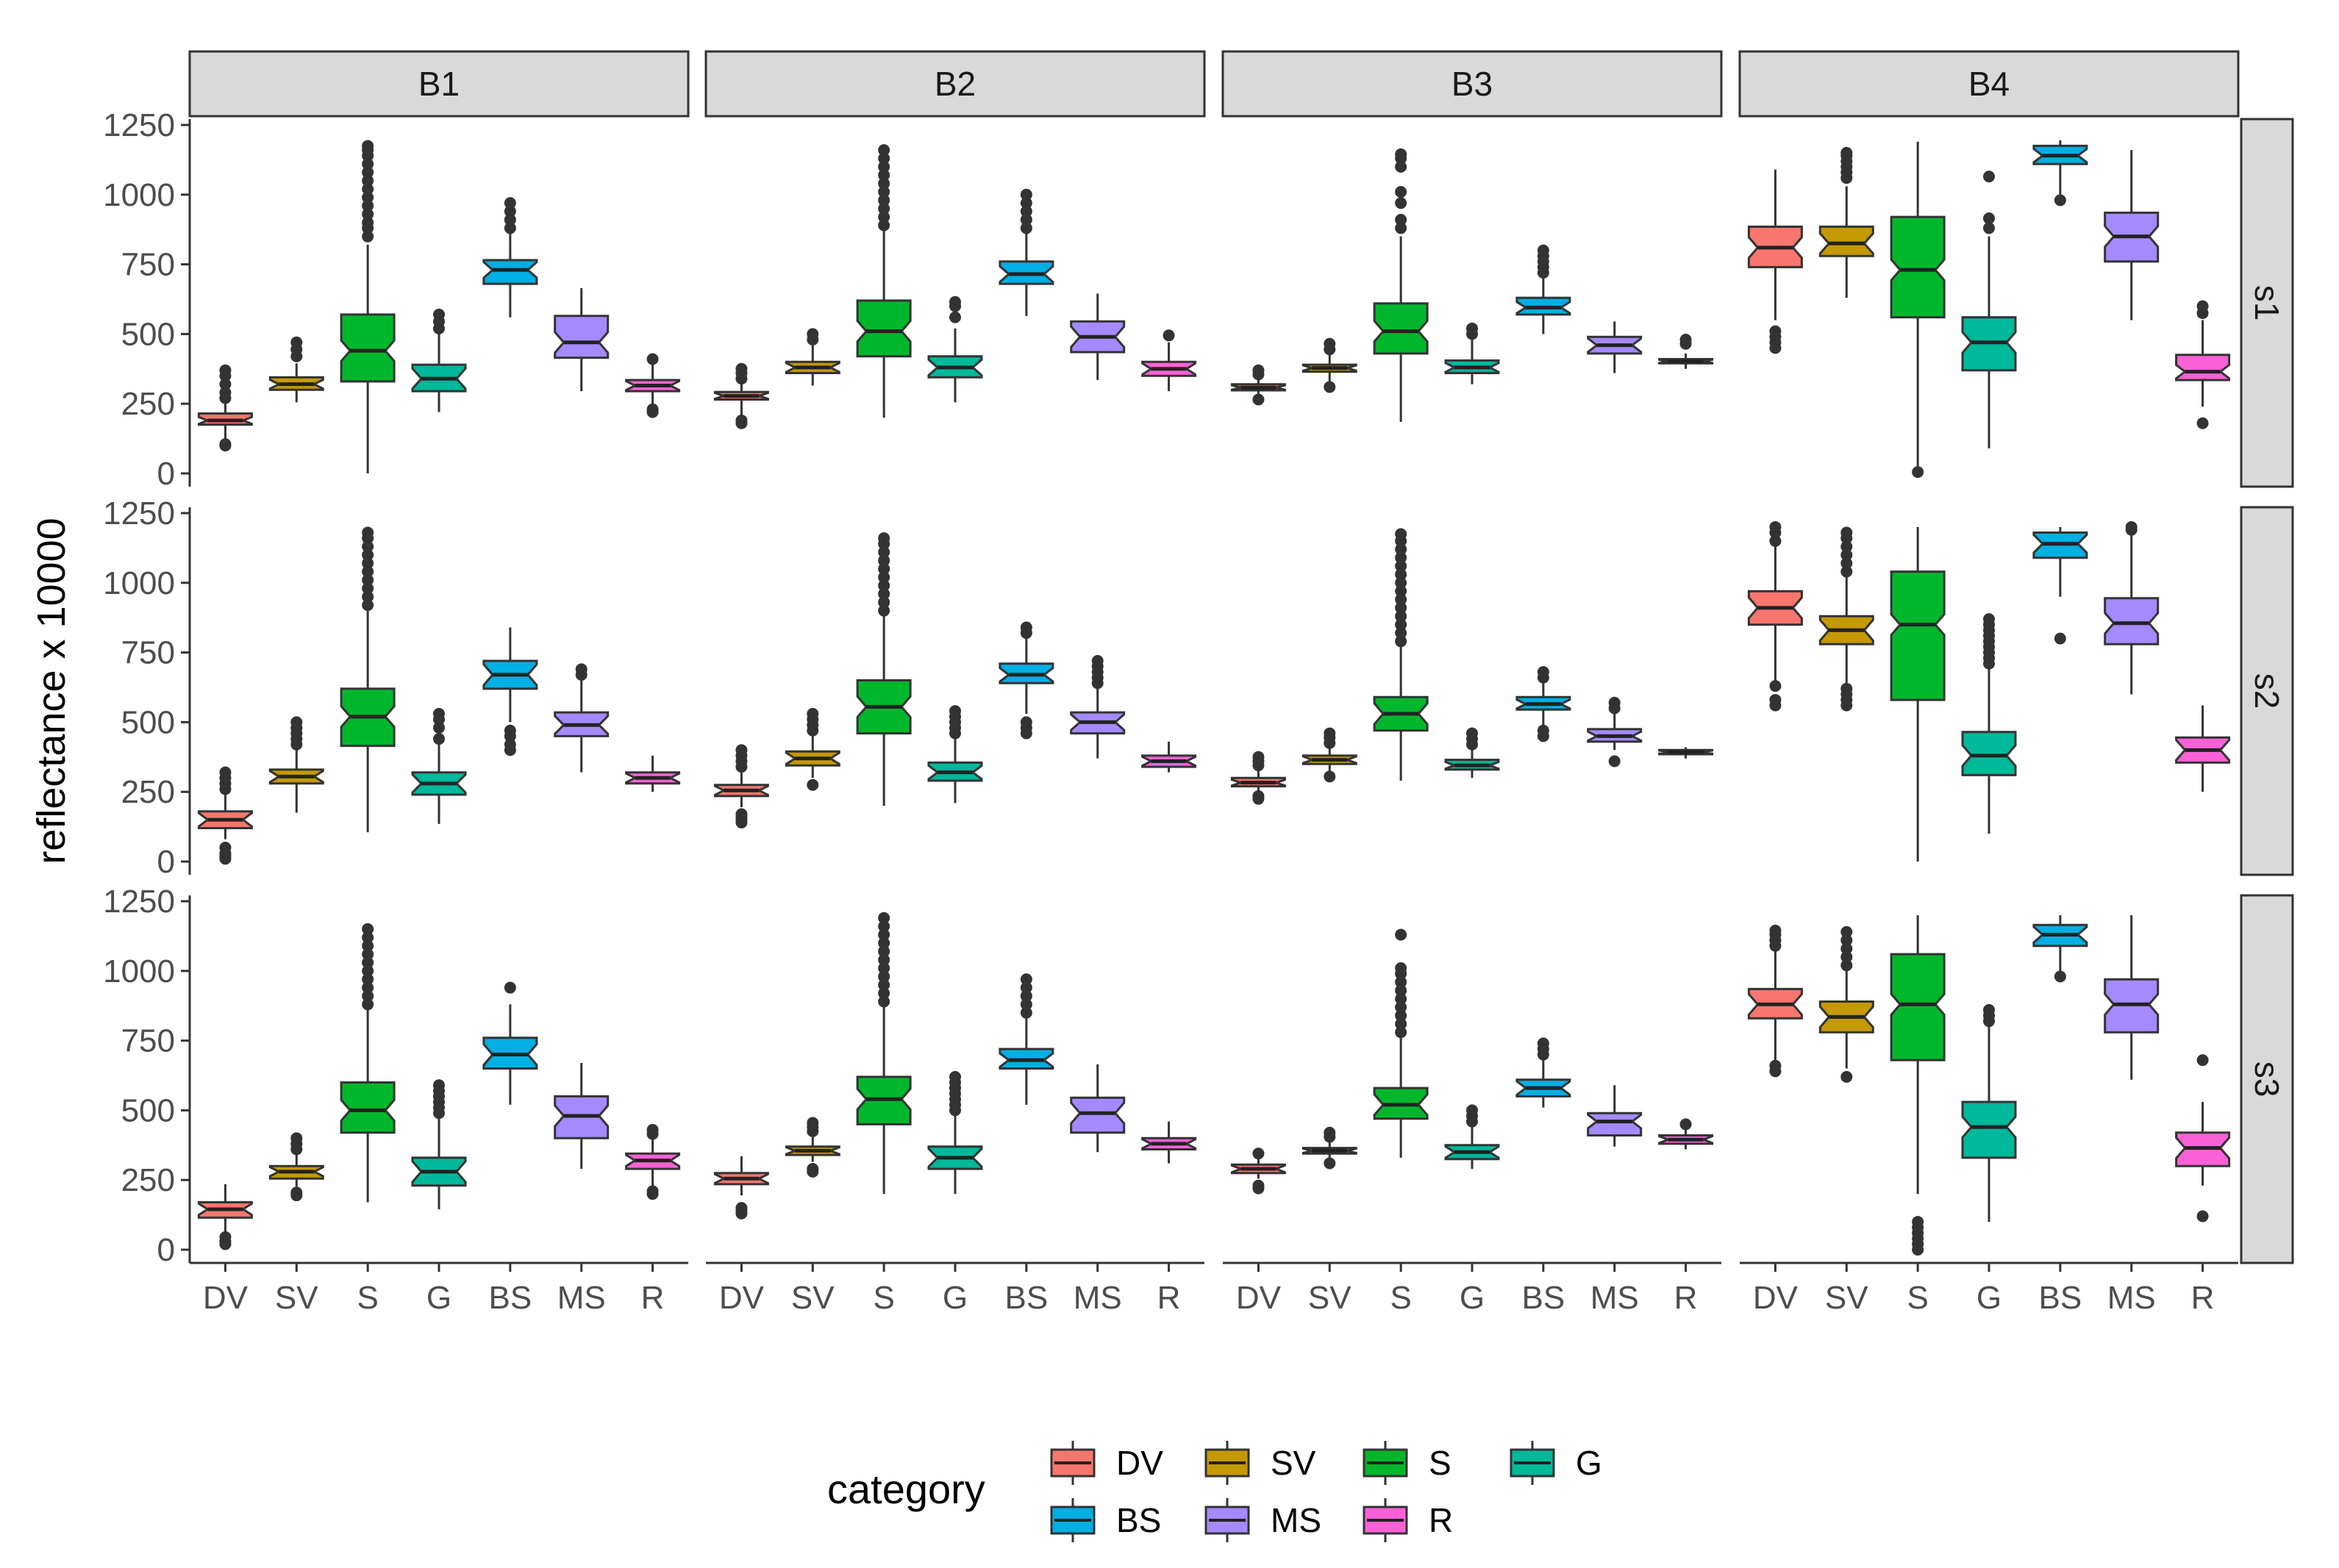 This screenshot has height=1568, width=2339. Describe the element at coordinates (368, 348) in the screenshot. I see `box-B1-s1-S` at that location.